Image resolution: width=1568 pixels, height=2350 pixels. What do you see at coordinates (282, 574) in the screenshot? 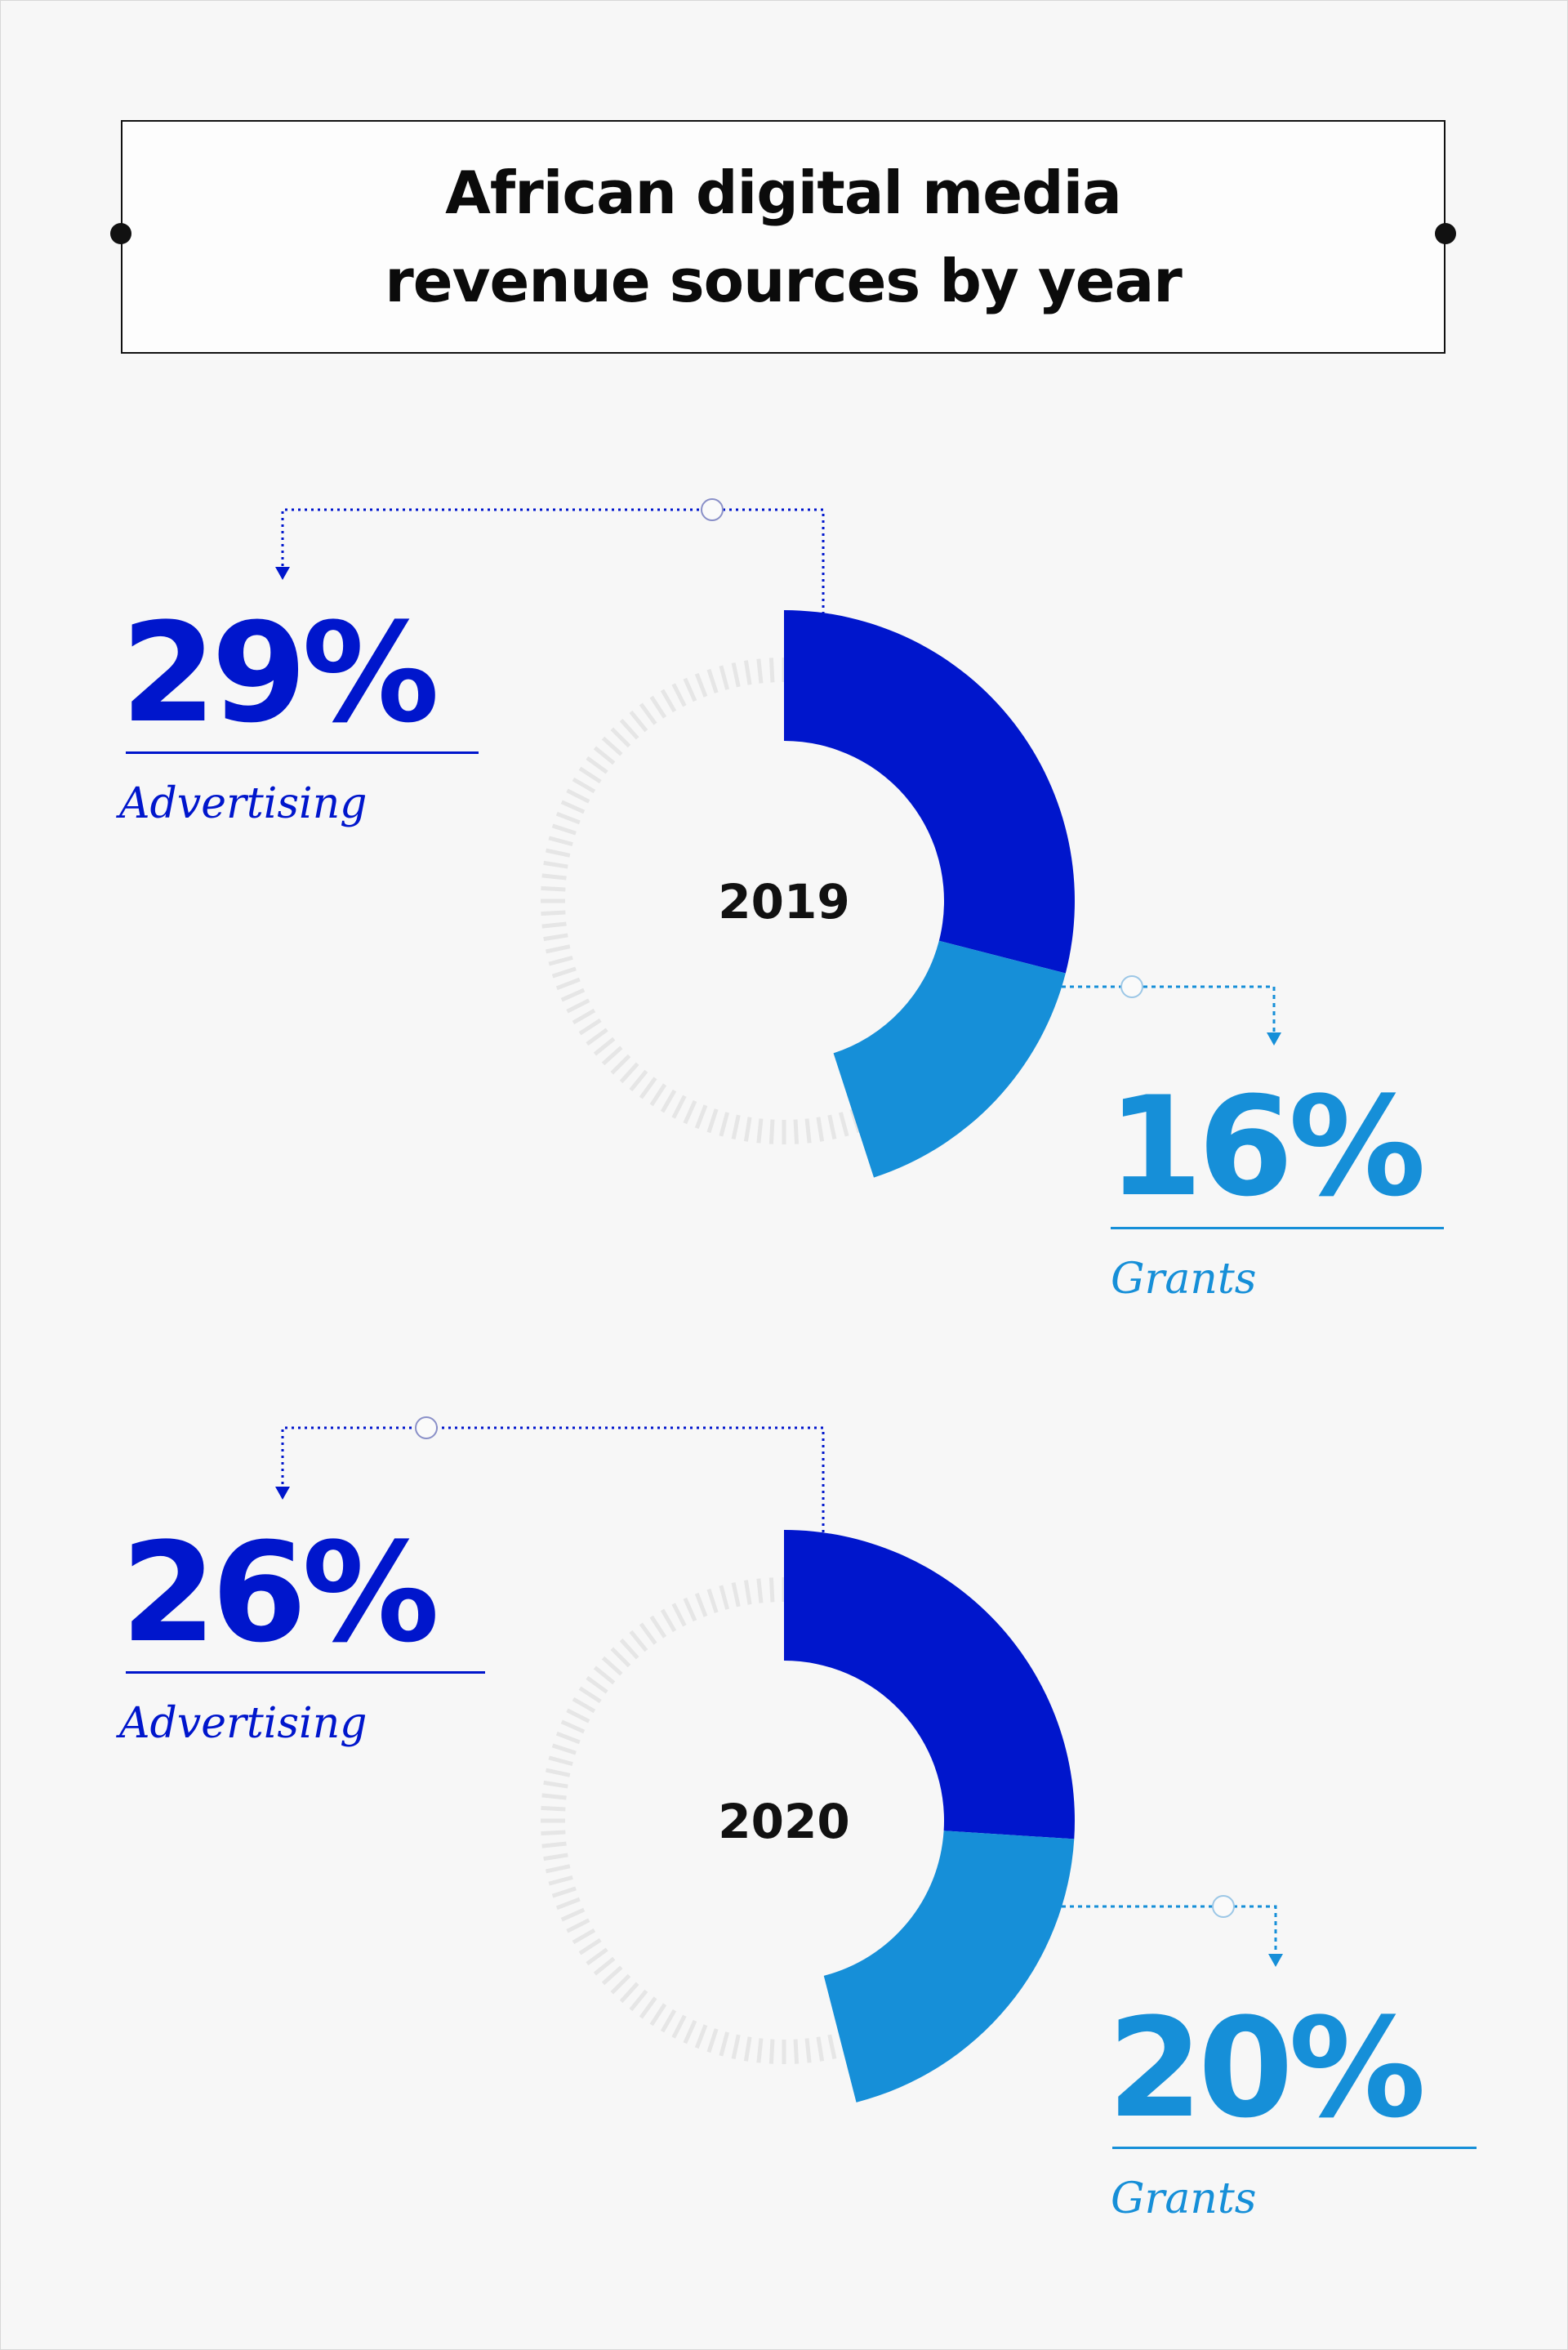
I see `advertising-arrowhead-2019` at bounding box center [282, 574].